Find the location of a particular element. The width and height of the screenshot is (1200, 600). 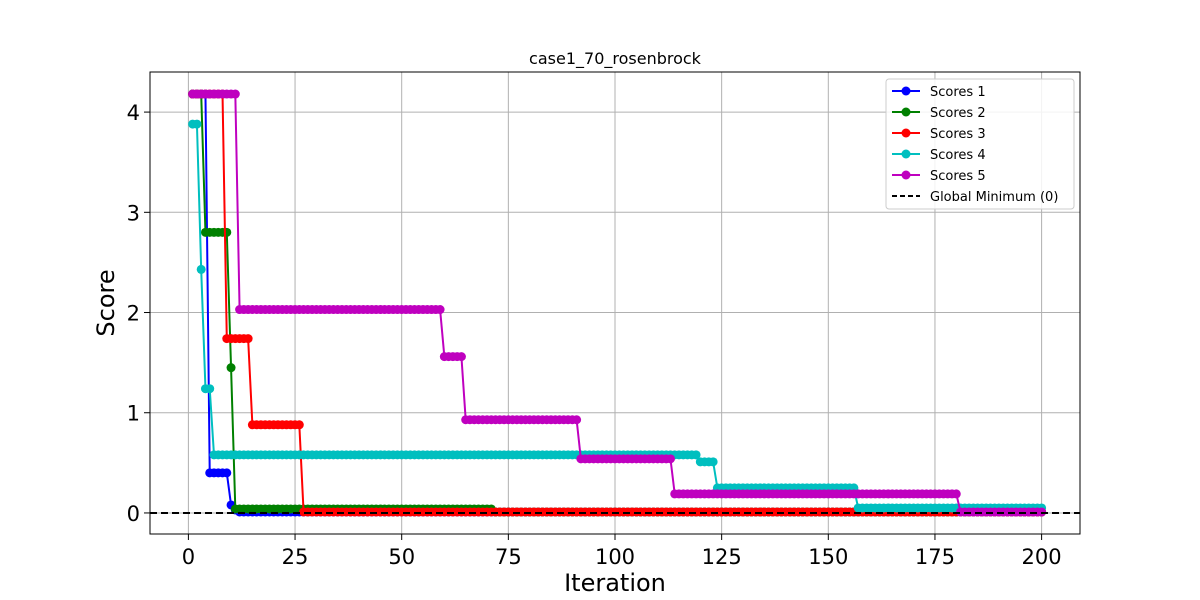

legend-label: Scores 2 is located at coordinates (958, 113).